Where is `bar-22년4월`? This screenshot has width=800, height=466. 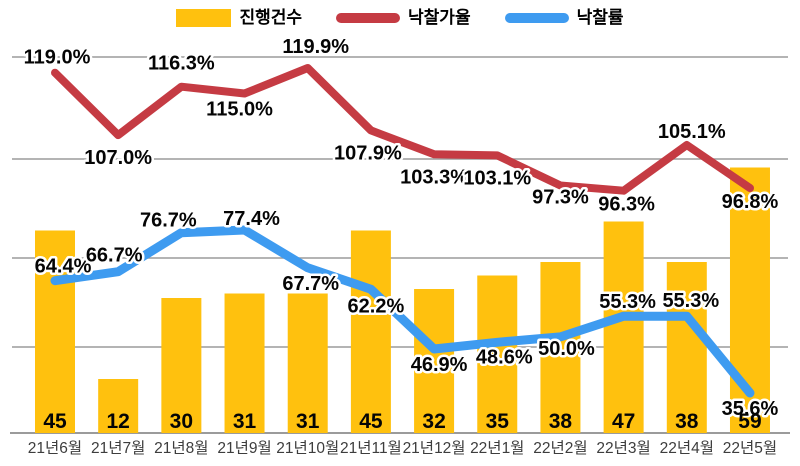
bar-22년4월 is located at coordinates (686, 347).